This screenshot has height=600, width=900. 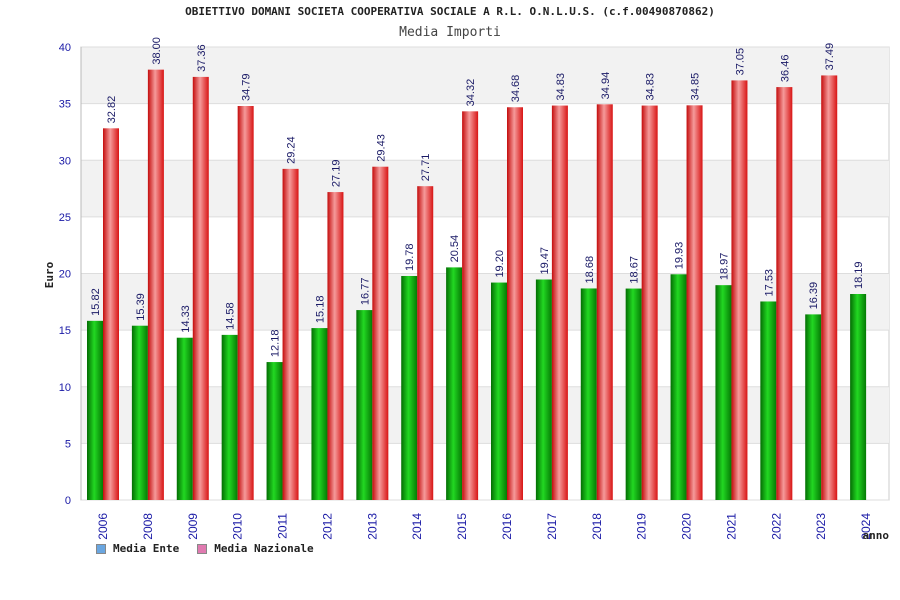 What do you see at coordinates (68, 501) in the screenshot?
I see `y-tick-label: 0` at bounding box center [68, 501].